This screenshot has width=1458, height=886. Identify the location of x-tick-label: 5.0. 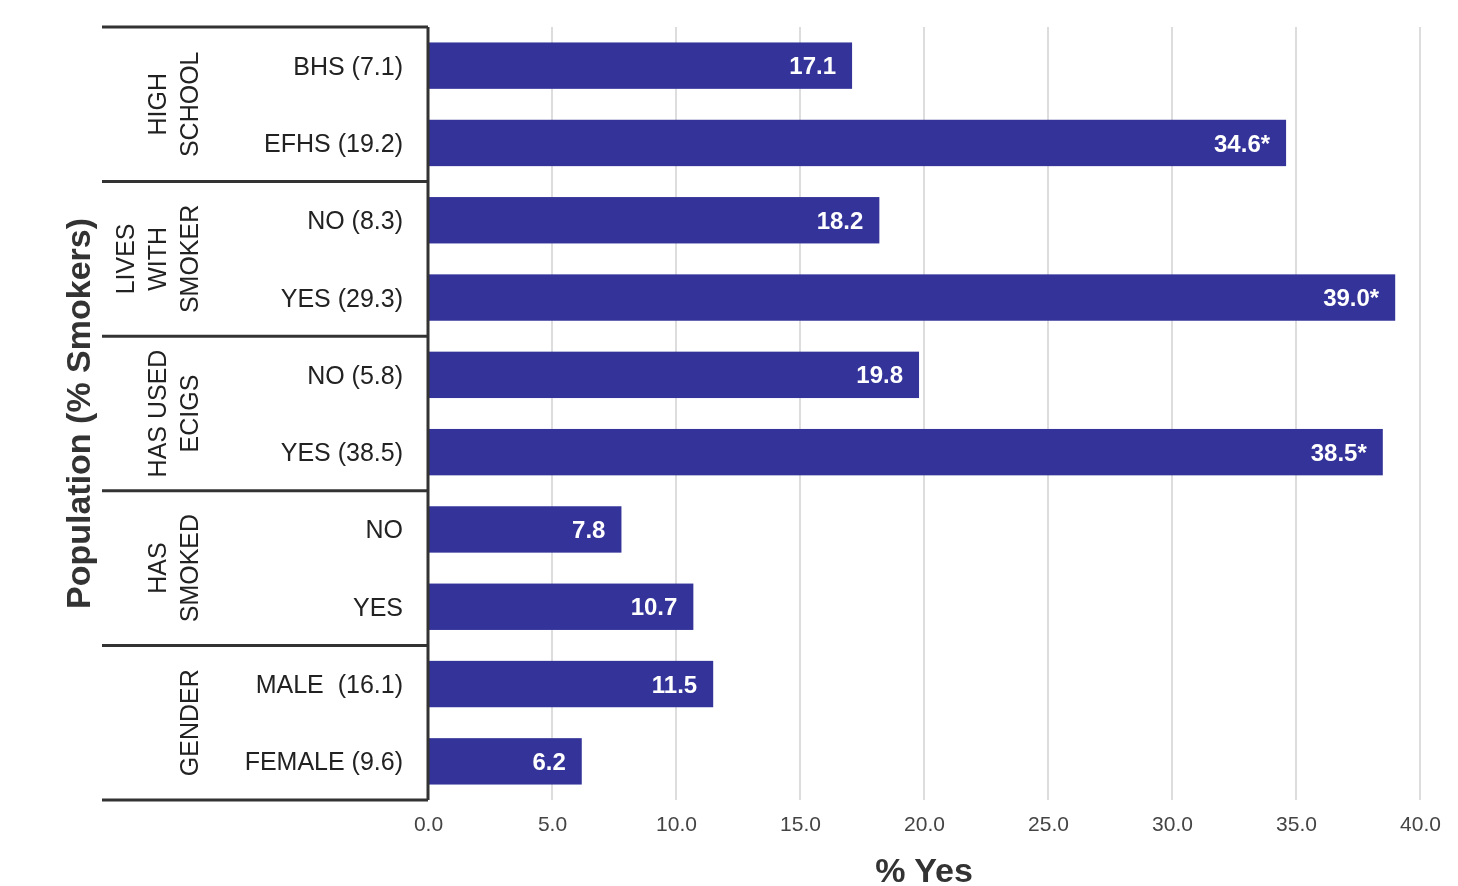
(552, 823).